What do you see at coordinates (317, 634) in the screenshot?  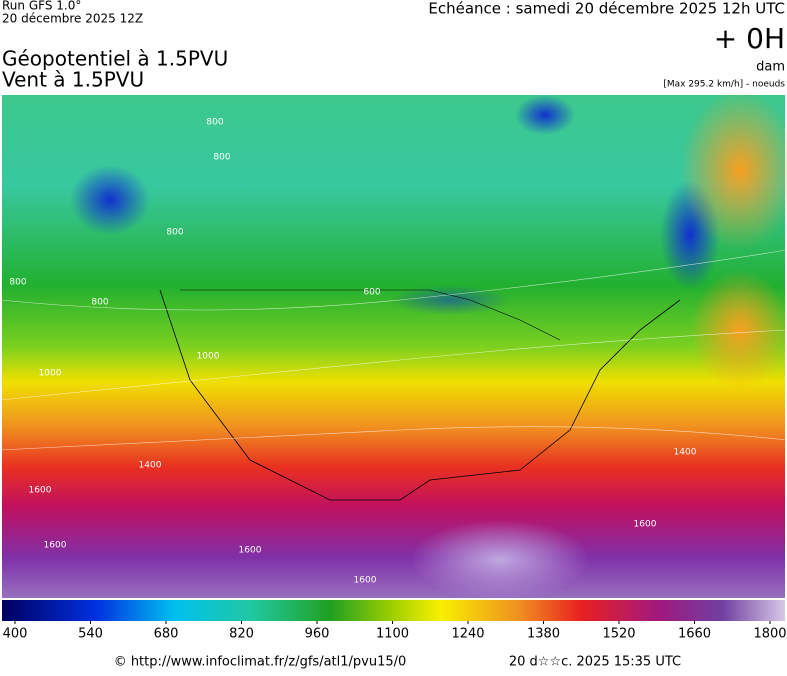 I see `colorbar-label: 960` at bounding box center [317, 634].